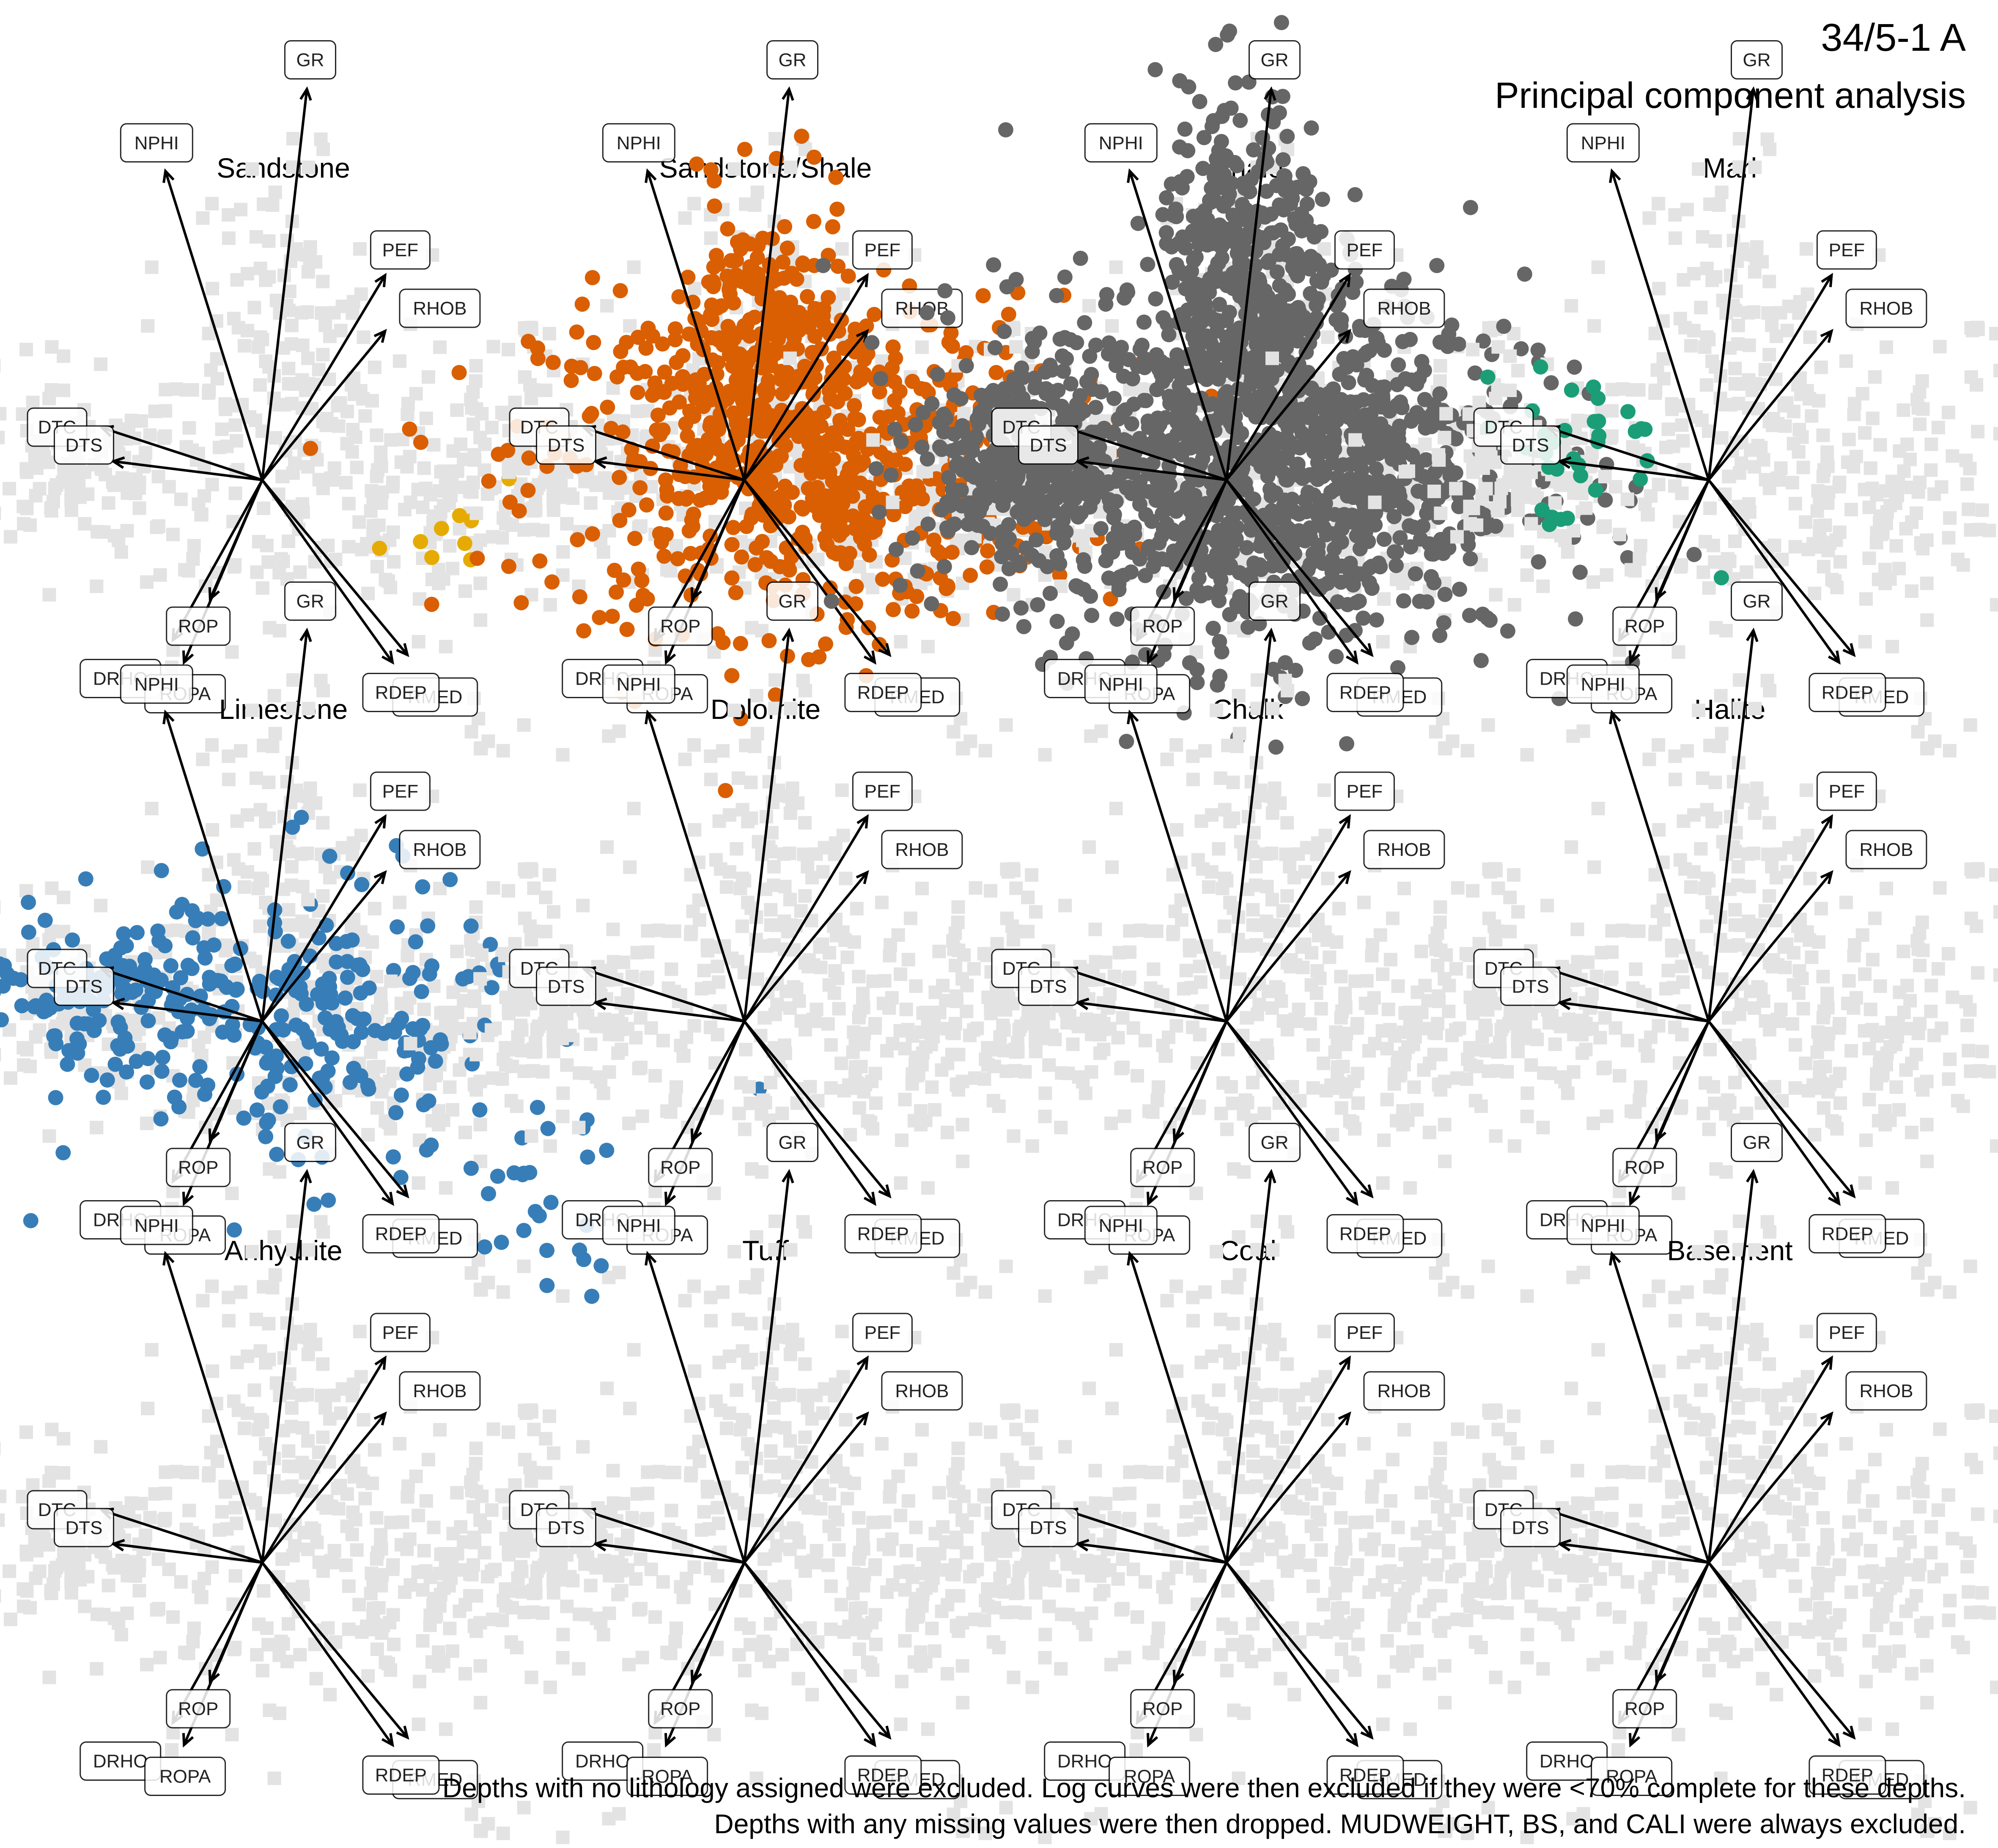  What do you see at coordinates (284, 284) in the screenshot?
I see `loading-arrow-gr` at bounding box center [284, 284].